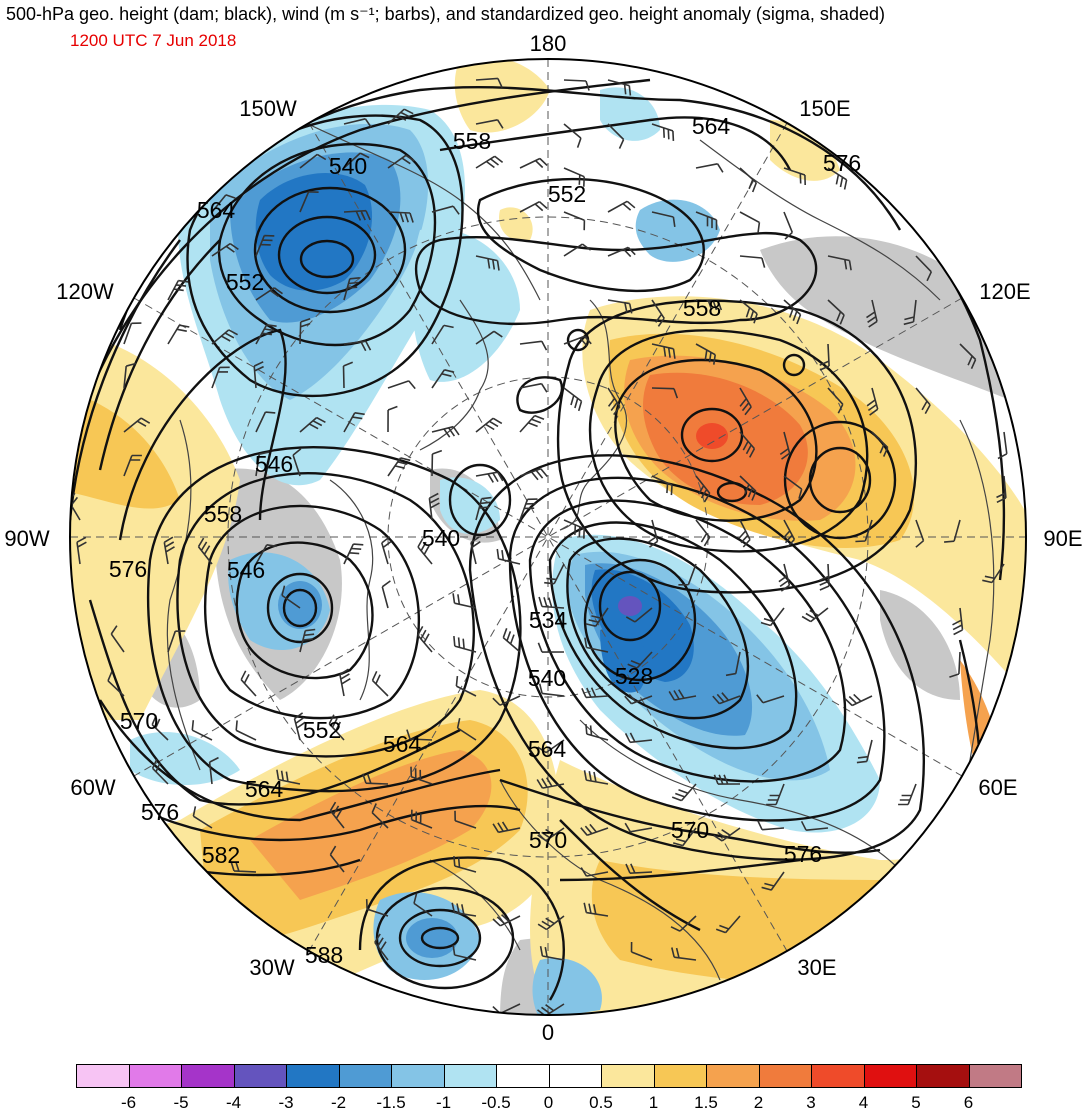 This screenshot has height=1113, width=1088. Describe the element at coordinates (842, 163) in the screenshot. I see `contour-label: 576` at that location.